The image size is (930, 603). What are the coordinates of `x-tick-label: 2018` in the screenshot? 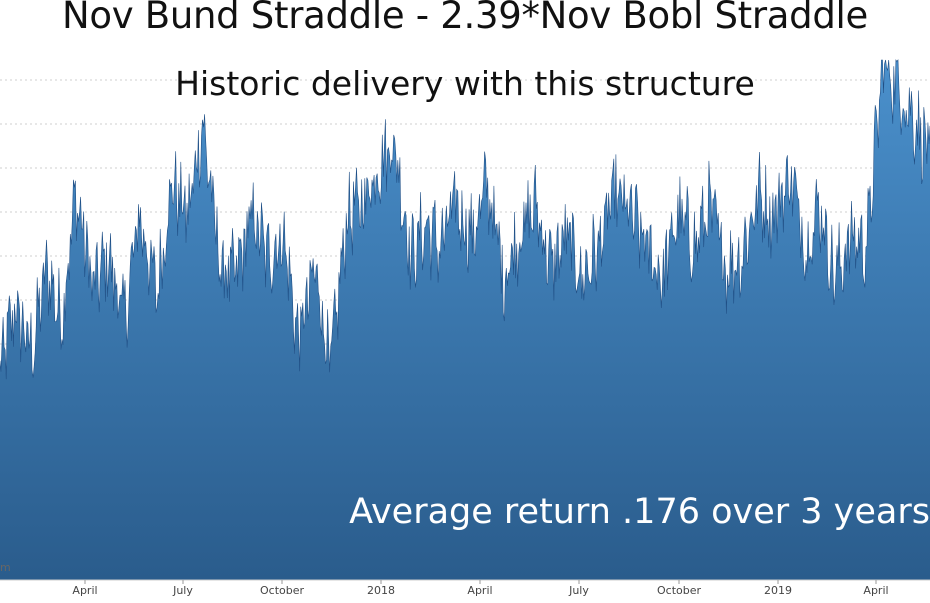 It's located at (381, 590).